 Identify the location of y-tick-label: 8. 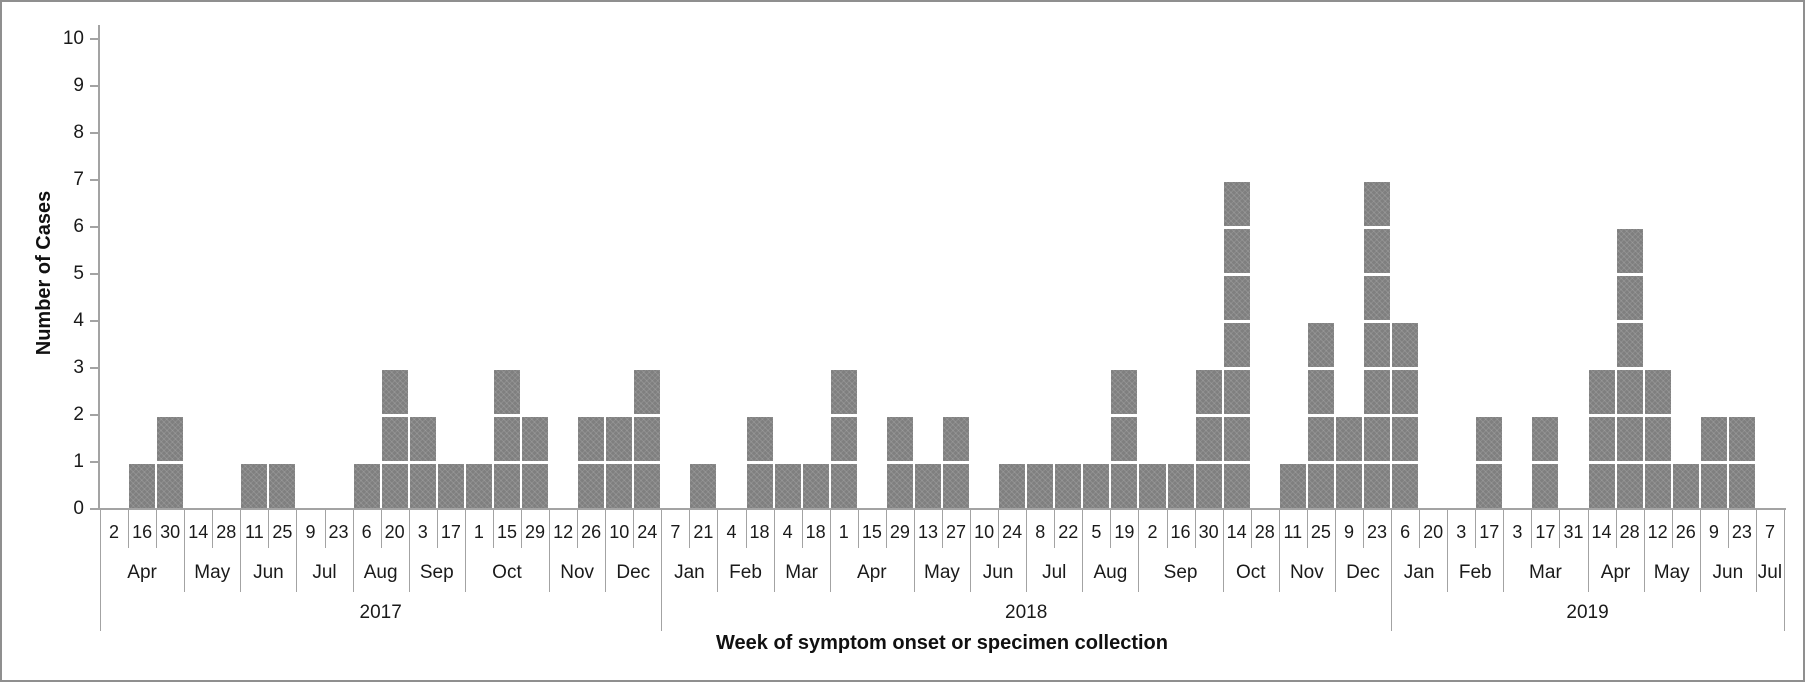
(78, 132).